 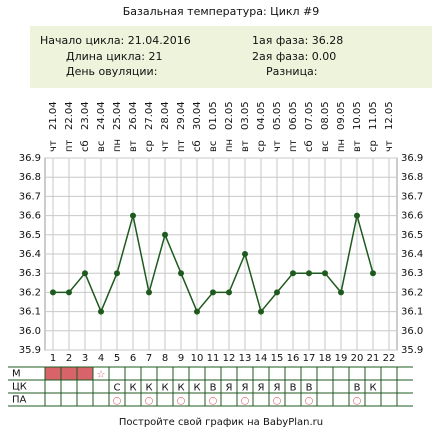 I want to click on y-tick-label: 36.3, so click(x=30, y=273).